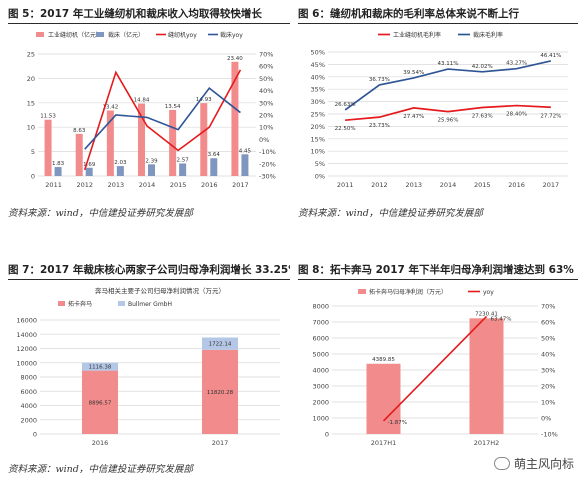 The height and width of the screenshot is (480, 583). What do you see at coordinates (448, 85) in the screenshot?
I see `line-cutting-margin` at bounding box center [448, 85].